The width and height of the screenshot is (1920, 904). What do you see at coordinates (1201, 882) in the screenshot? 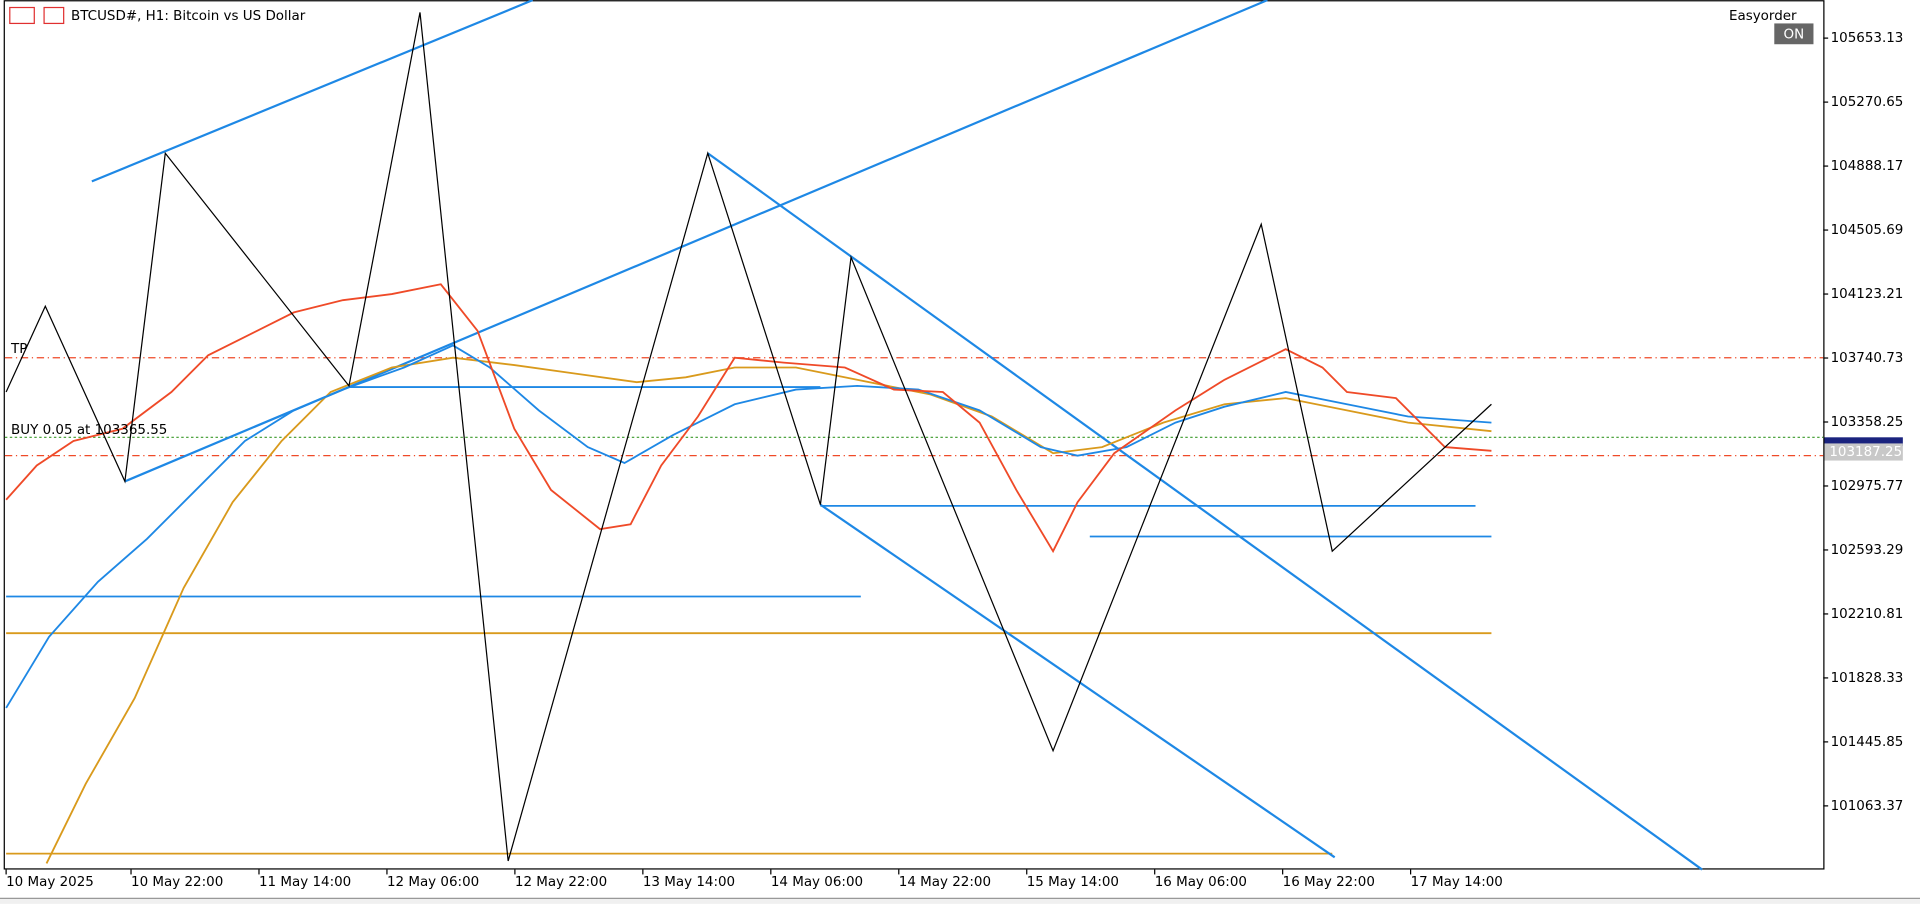
I see `time-label: 16 May 06:00` at bounding box center [1201, 882].